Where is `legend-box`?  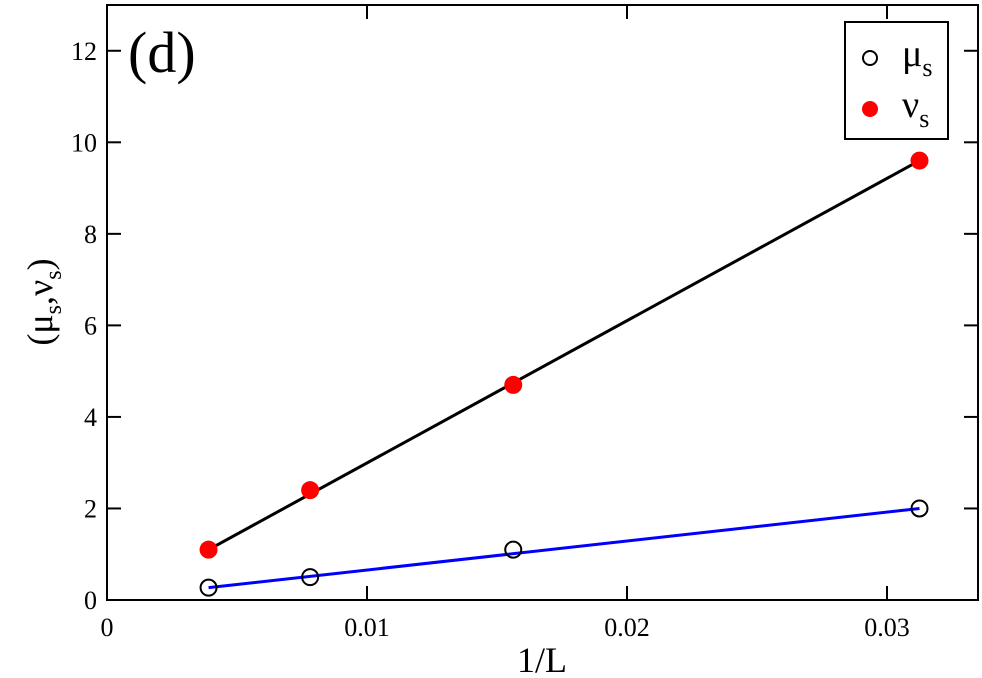
legend-box is located at coordinates (896, 80).